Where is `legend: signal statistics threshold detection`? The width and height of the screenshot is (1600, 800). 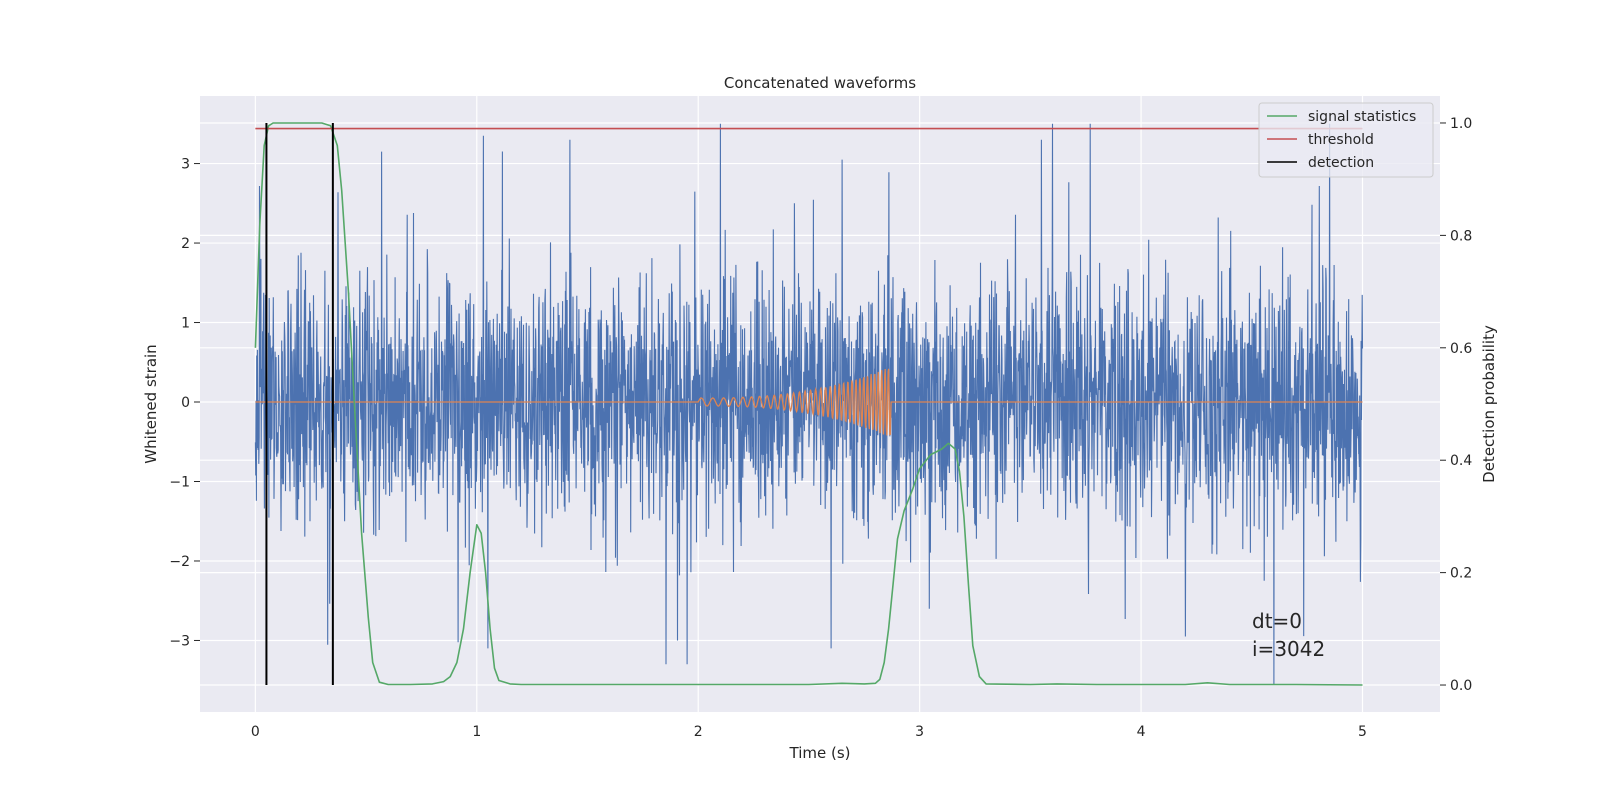 legend: signal statistics threshold detection is located at coordinates (1346, 140).